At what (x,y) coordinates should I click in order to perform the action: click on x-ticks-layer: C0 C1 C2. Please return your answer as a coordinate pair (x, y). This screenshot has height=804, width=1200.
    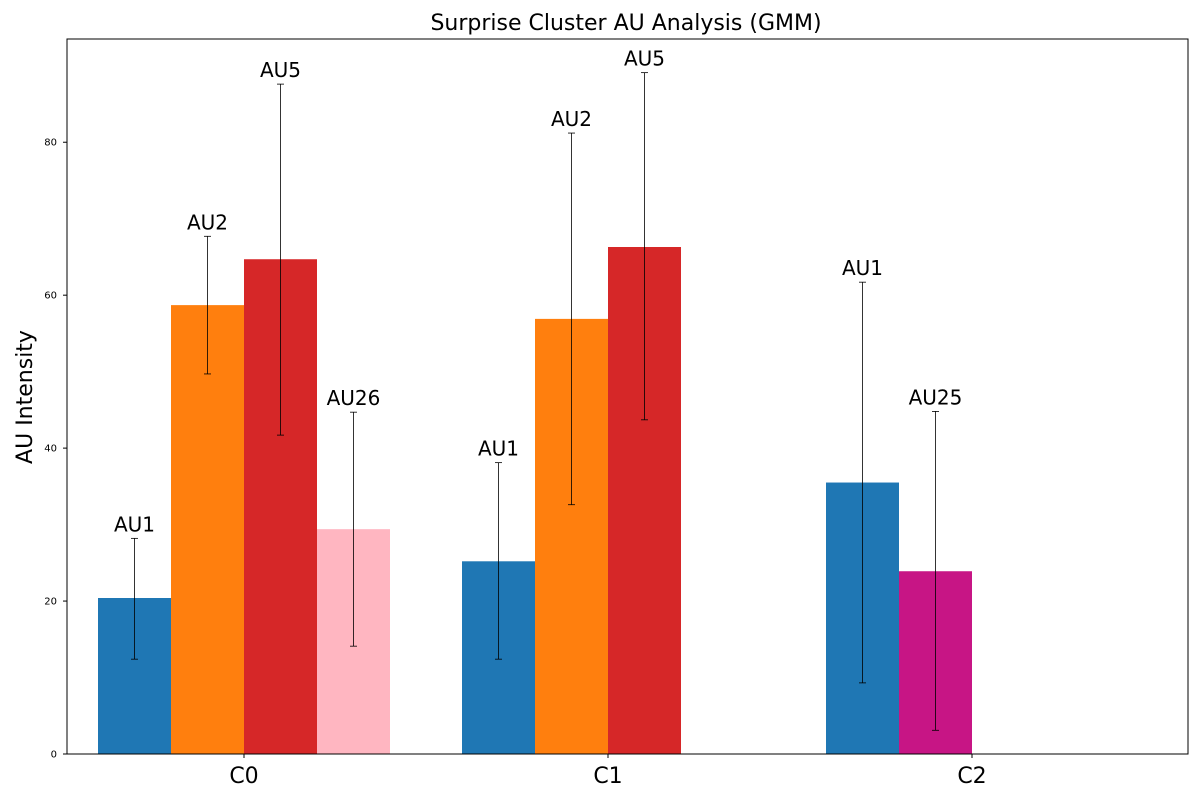
    Looking at the image, I should click on (608, 771).